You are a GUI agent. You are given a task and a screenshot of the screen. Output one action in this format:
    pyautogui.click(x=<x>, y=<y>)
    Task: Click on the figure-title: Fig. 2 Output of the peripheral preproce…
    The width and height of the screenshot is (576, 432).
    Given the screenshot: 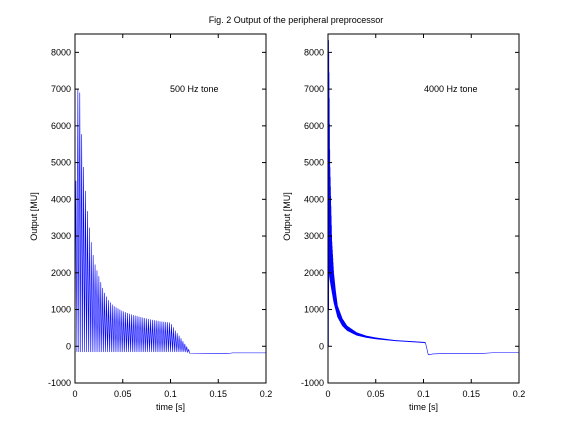 What is the action you would take?
    pyautogui.click(x=296, y=20)
    